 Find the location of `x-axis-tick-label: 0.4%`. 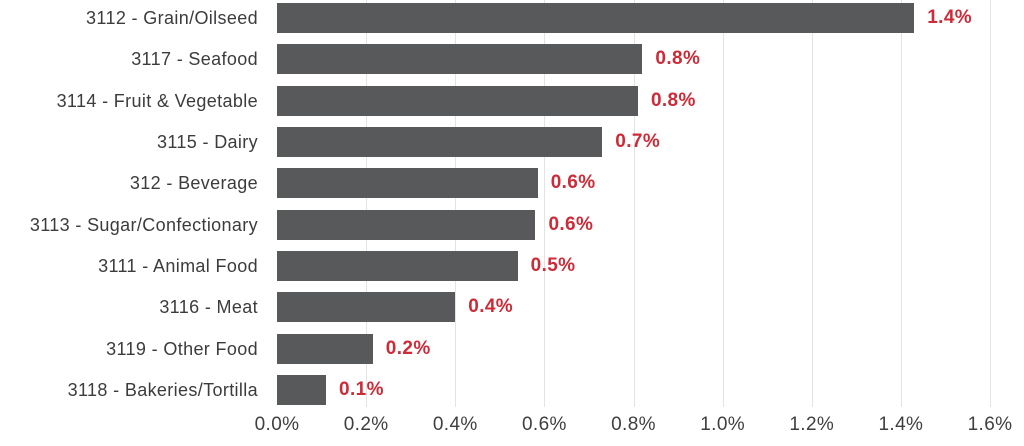

x-axis-tick-label: 0.4% is located at coordinates (455, 424).